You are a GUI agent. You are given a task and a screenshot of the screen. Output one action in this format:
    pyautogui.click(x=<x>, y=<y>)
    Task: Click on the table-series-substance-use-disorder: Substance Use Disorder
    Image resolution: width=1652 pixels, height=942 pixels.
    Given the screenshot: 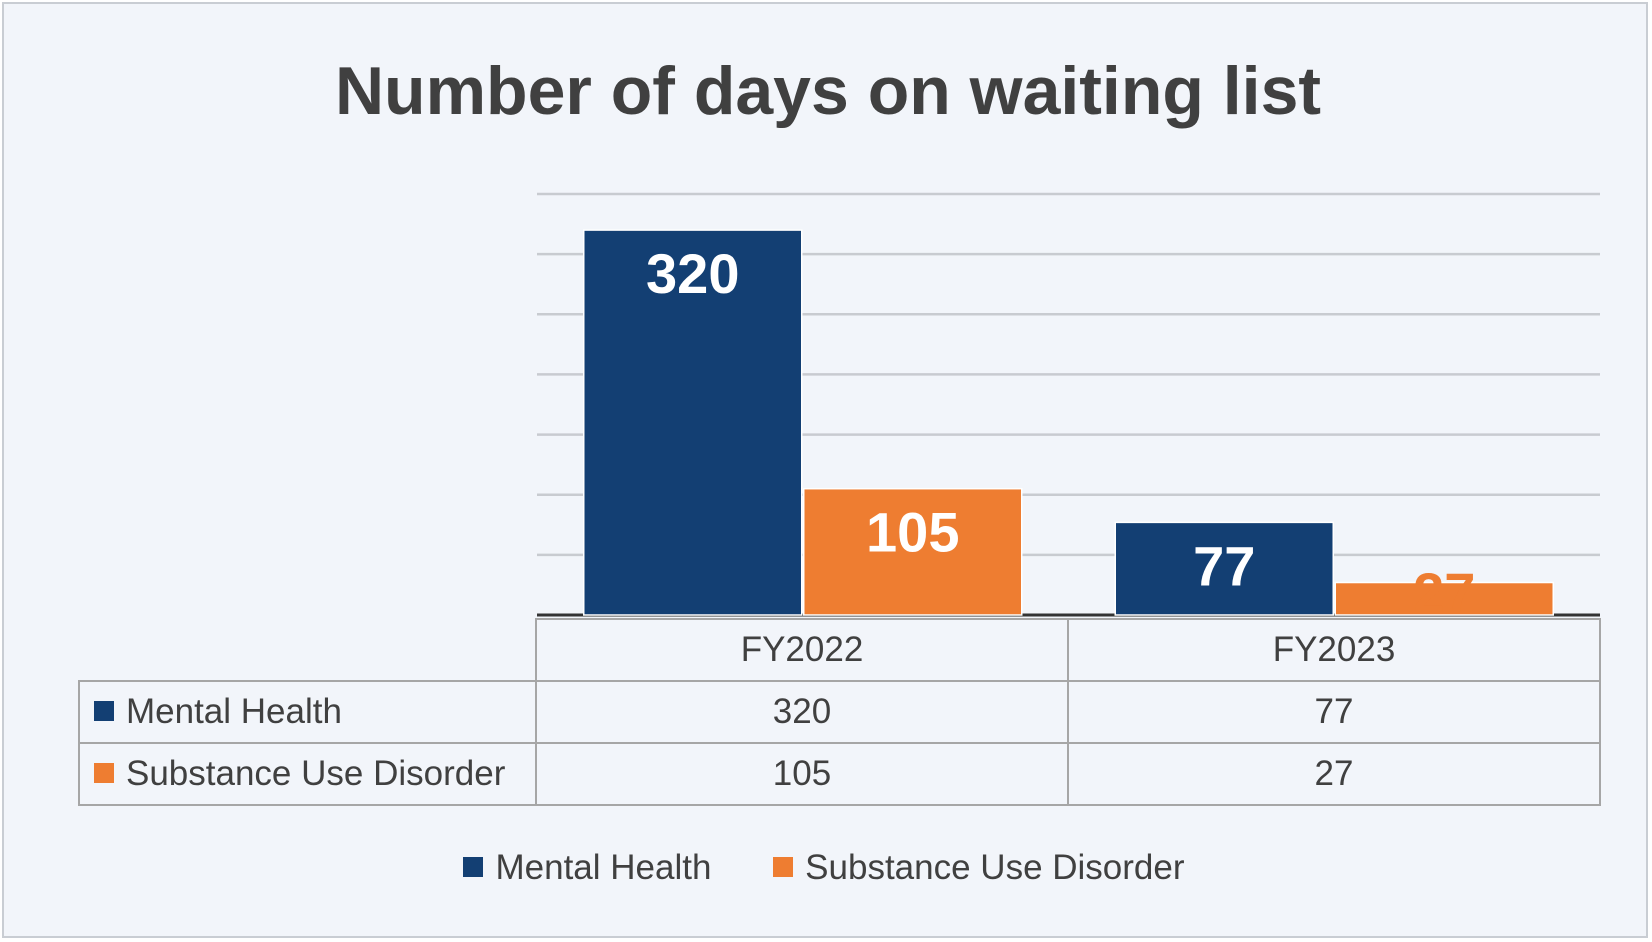 What is the action you would take?
    pyautogui.click(x=307, y=774)
    